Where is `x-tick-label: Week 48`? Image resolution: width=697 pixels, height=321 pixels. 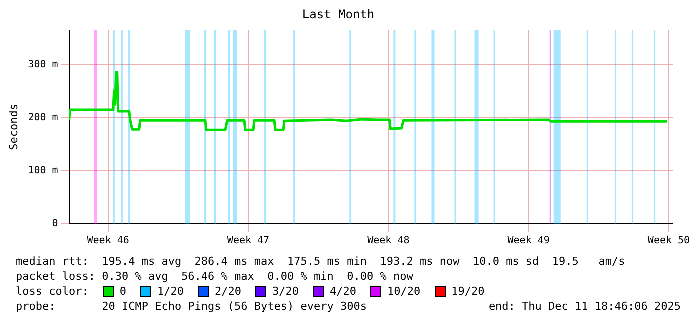 x-tick-label: Week 48 is located at coordinates (389, 241).